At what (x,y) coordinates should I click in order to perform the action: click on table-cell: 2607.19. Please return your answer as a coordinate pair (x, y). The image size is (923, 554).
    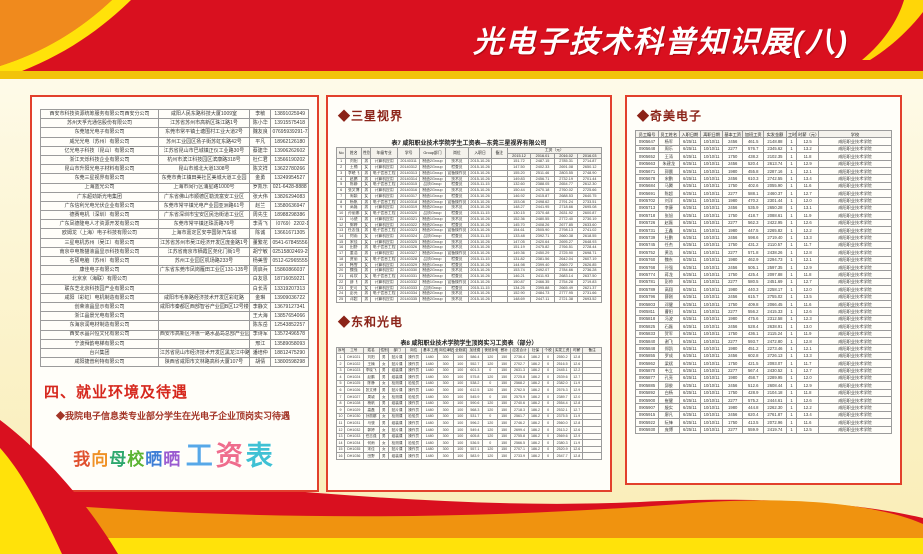
    Looking at the image, I should click on (589, 259).